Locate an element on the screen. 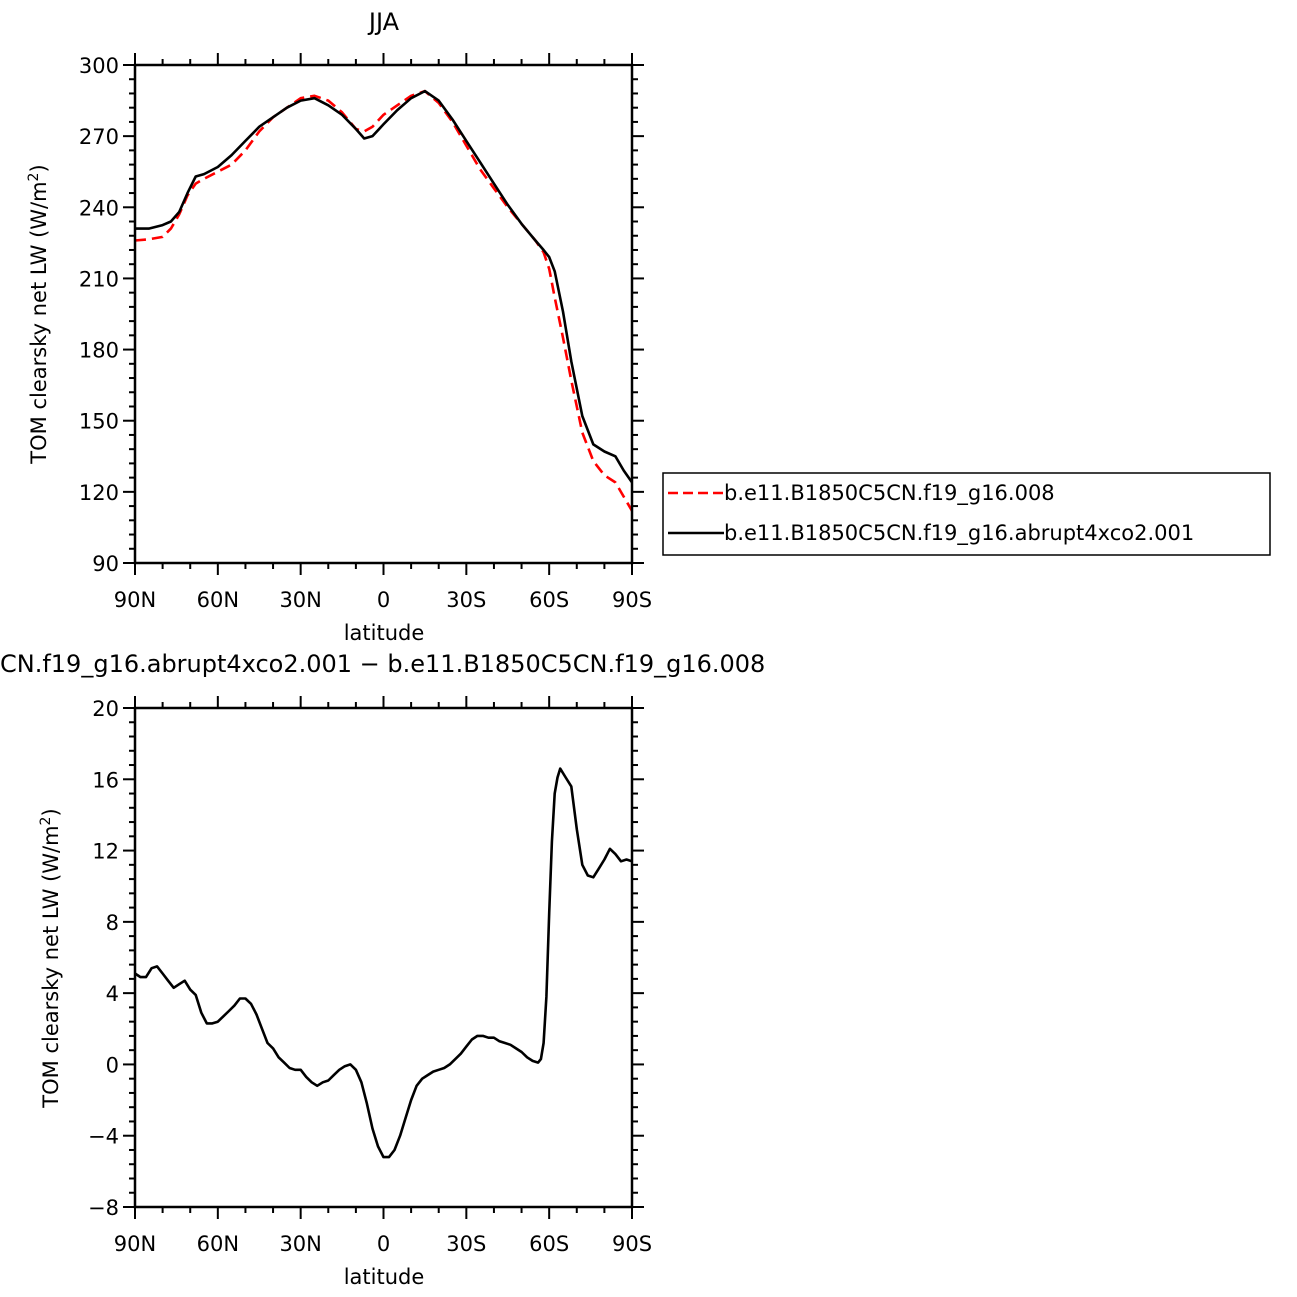  x-tick-label-top: 60S is located at coordinates (549, 600).